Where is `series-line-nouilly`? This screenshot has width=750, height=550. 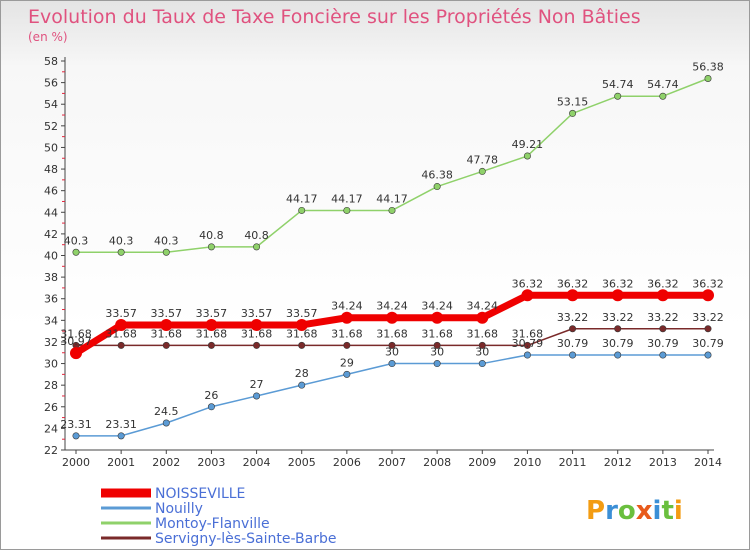
series-line-nouilly is located at coordinates (392, 395).